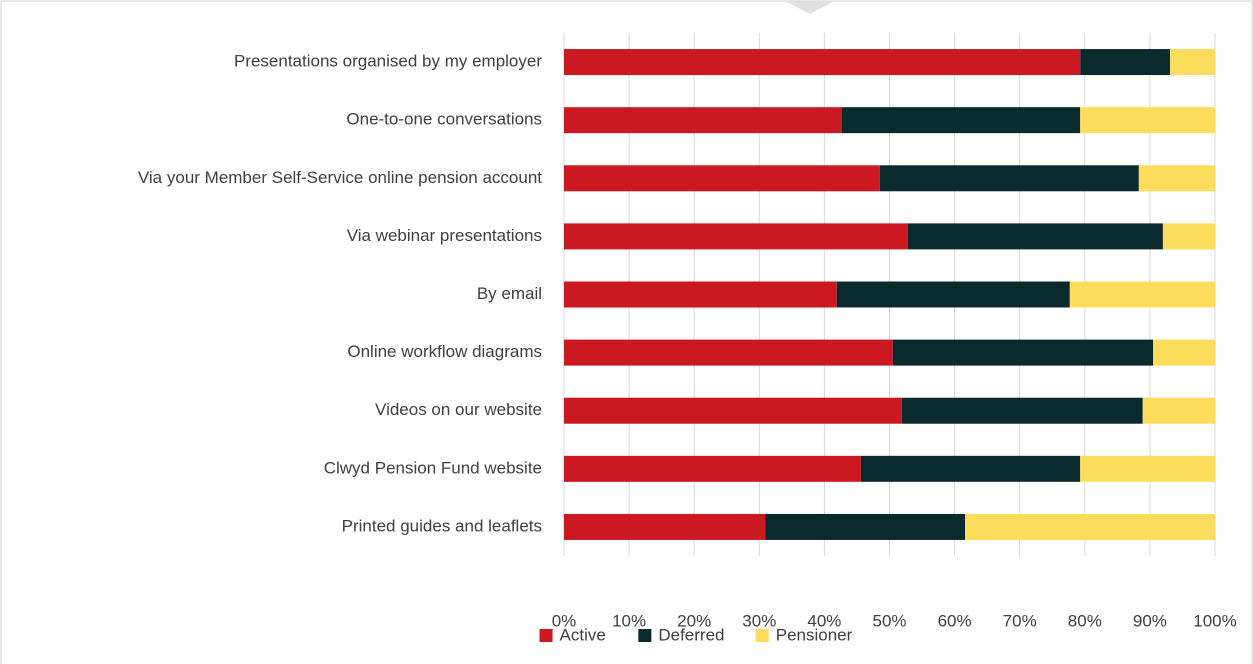 This screenshot has width=1253, height=664. Describe the element at coordinates (814, 634) in the screenshot. I see `legend-label: Pensioner` at that location.